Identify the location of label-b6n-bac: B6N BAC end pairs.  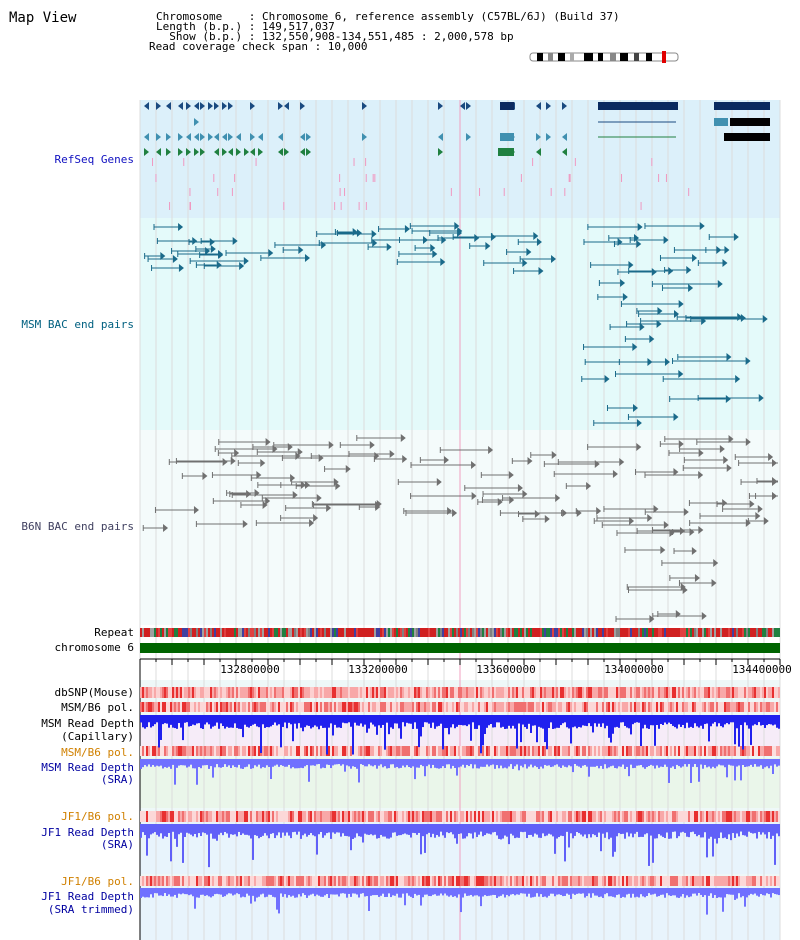
(77, 526).